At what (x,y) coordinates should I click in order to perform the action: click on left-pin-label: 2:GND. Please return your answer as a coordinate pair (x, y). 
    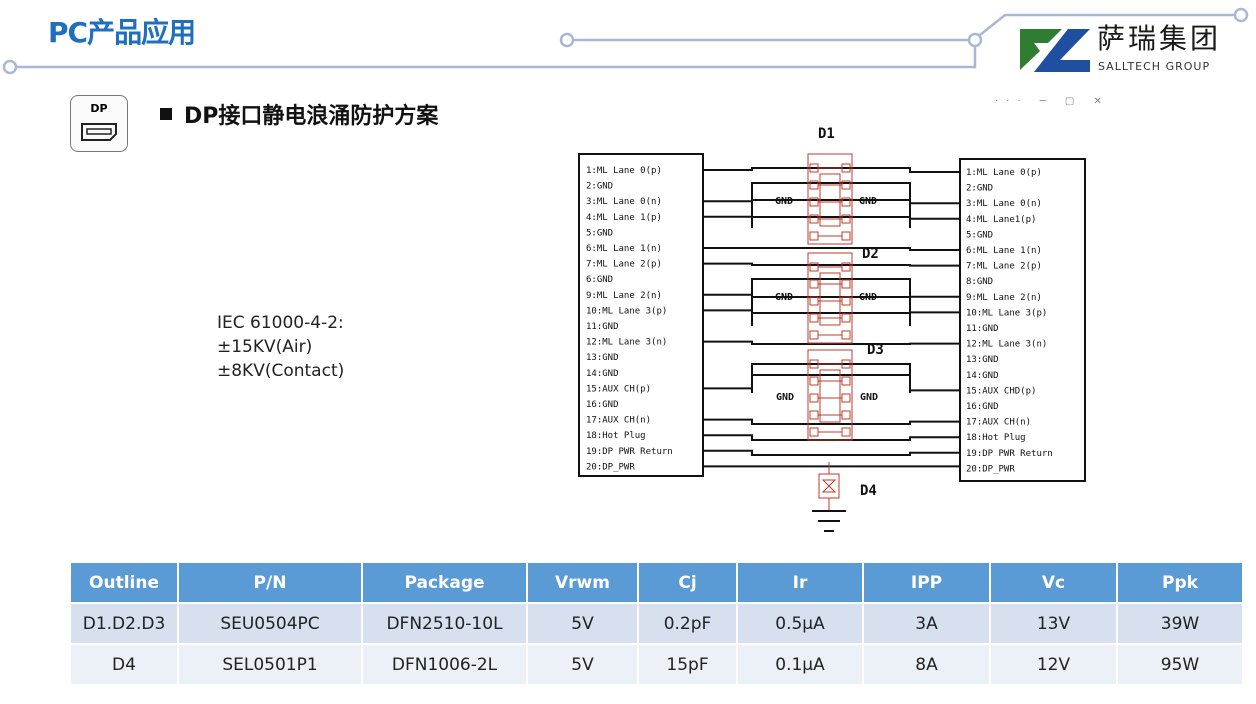
    Looking at the image, I should click on (599, 187).